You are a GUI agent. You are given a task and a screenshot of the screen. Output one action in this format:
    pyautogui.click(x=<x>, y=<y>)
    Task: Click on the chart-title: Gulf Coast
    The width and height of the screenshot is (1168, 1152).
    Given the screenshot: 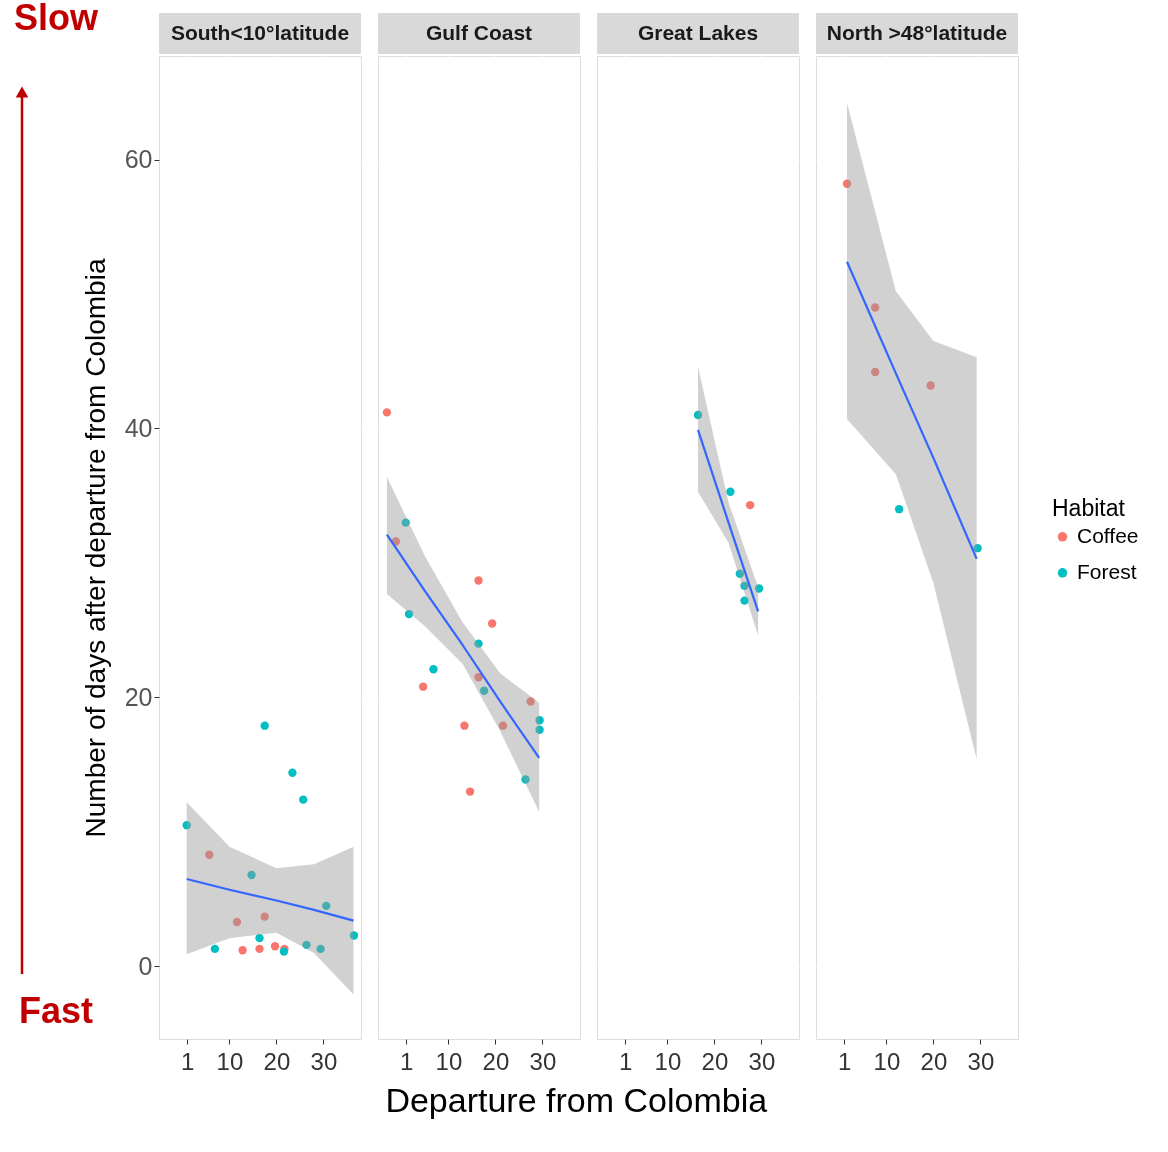 What is the action you would take?
    pyautogui.click(x=479, y=32)
    